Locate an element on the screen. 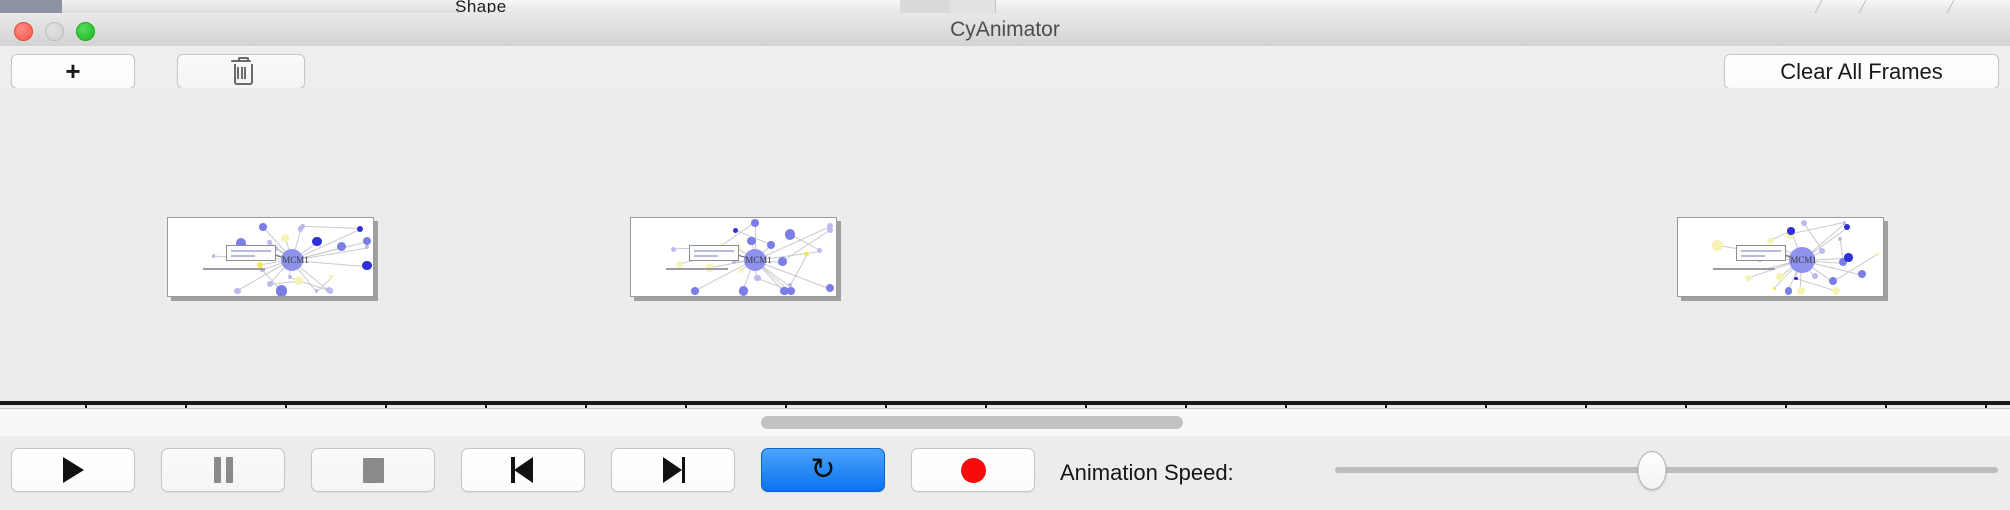 The image size is (2010, 510). animation-speed-slider is located at coordinates (1666, 470).